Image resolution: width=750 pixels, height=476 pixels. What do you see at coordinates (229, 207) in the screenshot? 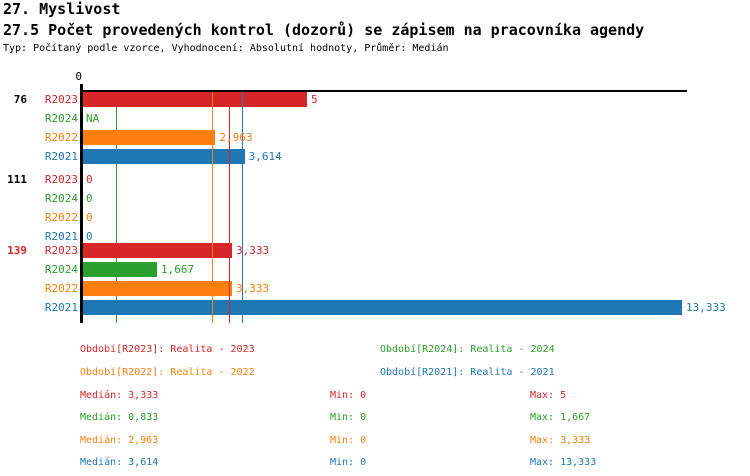
I see `median-line-r2023` at bounding box center [229, 207].